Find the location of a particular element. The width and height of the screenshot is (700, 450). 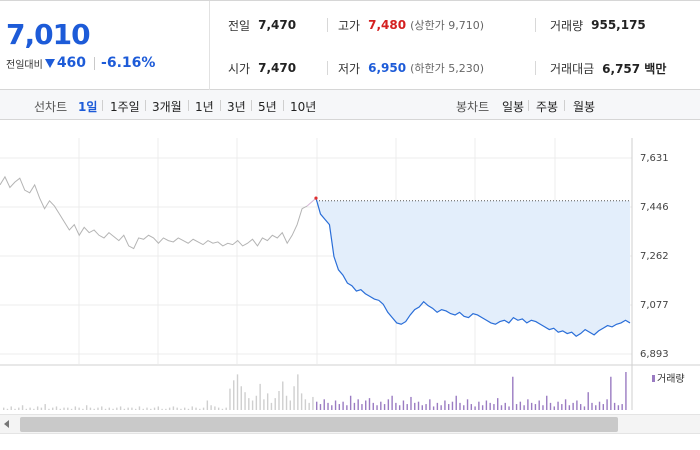

y-tick-label: 7,446 is located at coordinates (654, 207).